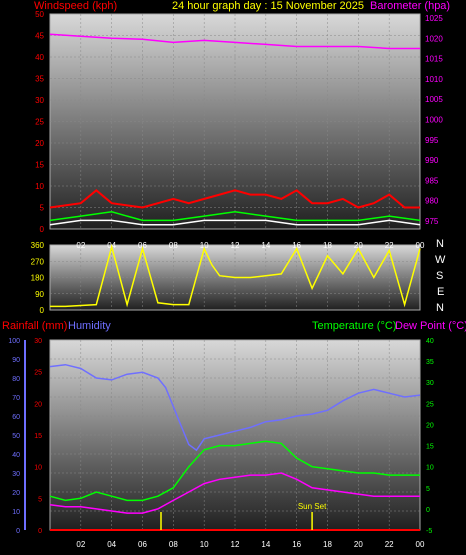 This screenshot has height=555, width=466. I want to click on direction-series-line, so click(235, 275).